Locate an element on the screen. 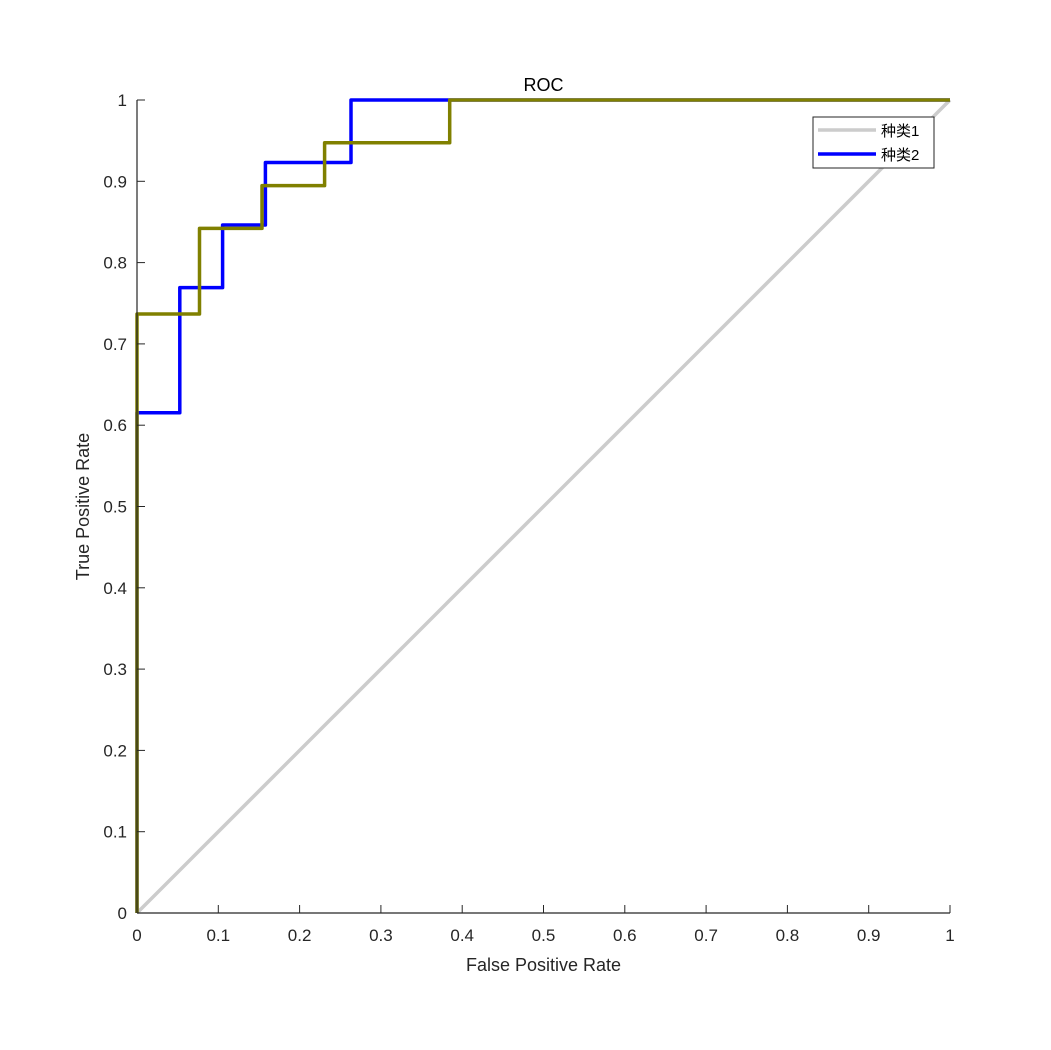 This screenshot has width=1051, height=1050. x-tick-label: 0.3 is located at coordinates (381, 935).